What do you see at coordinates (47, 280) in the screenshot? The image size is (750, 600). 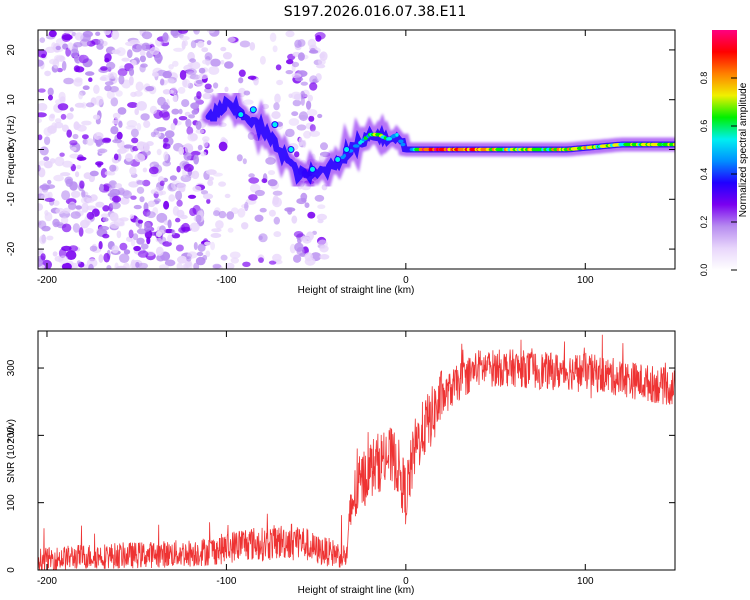 I see `spectrogram-xtick-label: -200` at bounding box center [47, 280].